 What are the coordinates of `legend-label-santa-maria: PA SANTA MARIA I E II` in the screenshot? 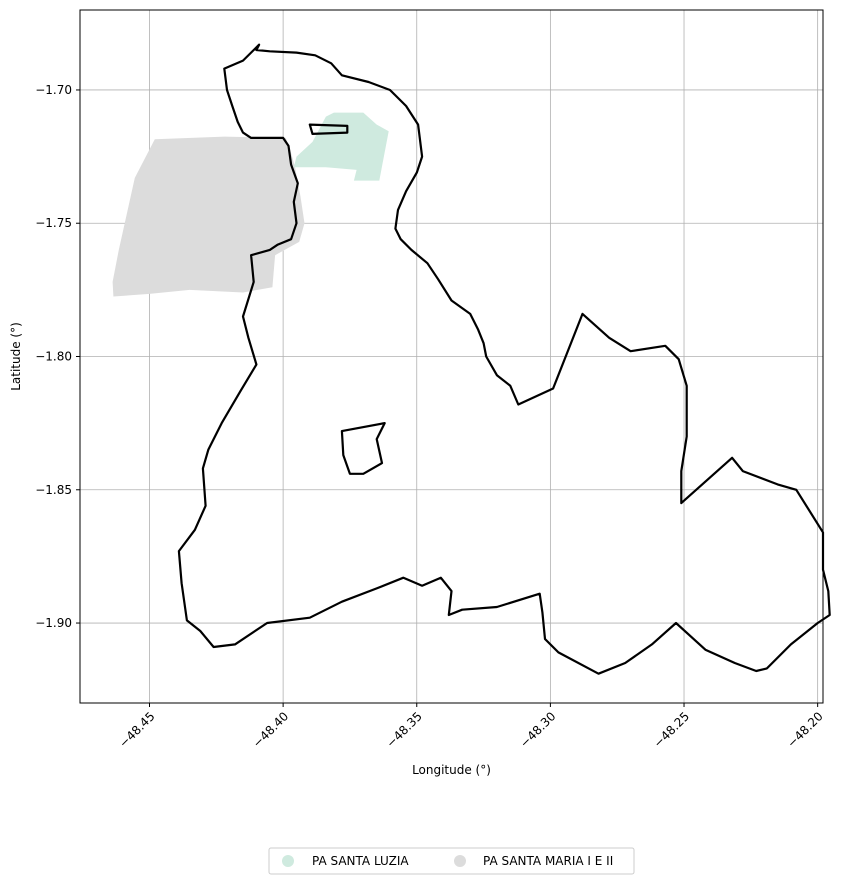 It's located at (548, 861).